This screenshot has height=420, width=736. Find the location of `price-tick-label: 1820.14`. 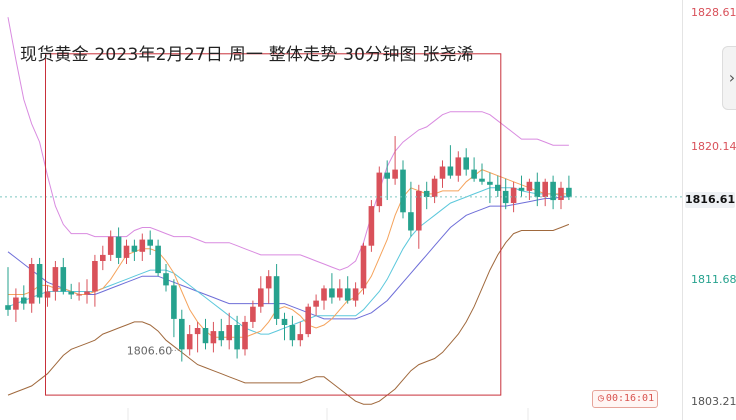

price-tick-label: 1820.14 is located at coordinates (713, 146).